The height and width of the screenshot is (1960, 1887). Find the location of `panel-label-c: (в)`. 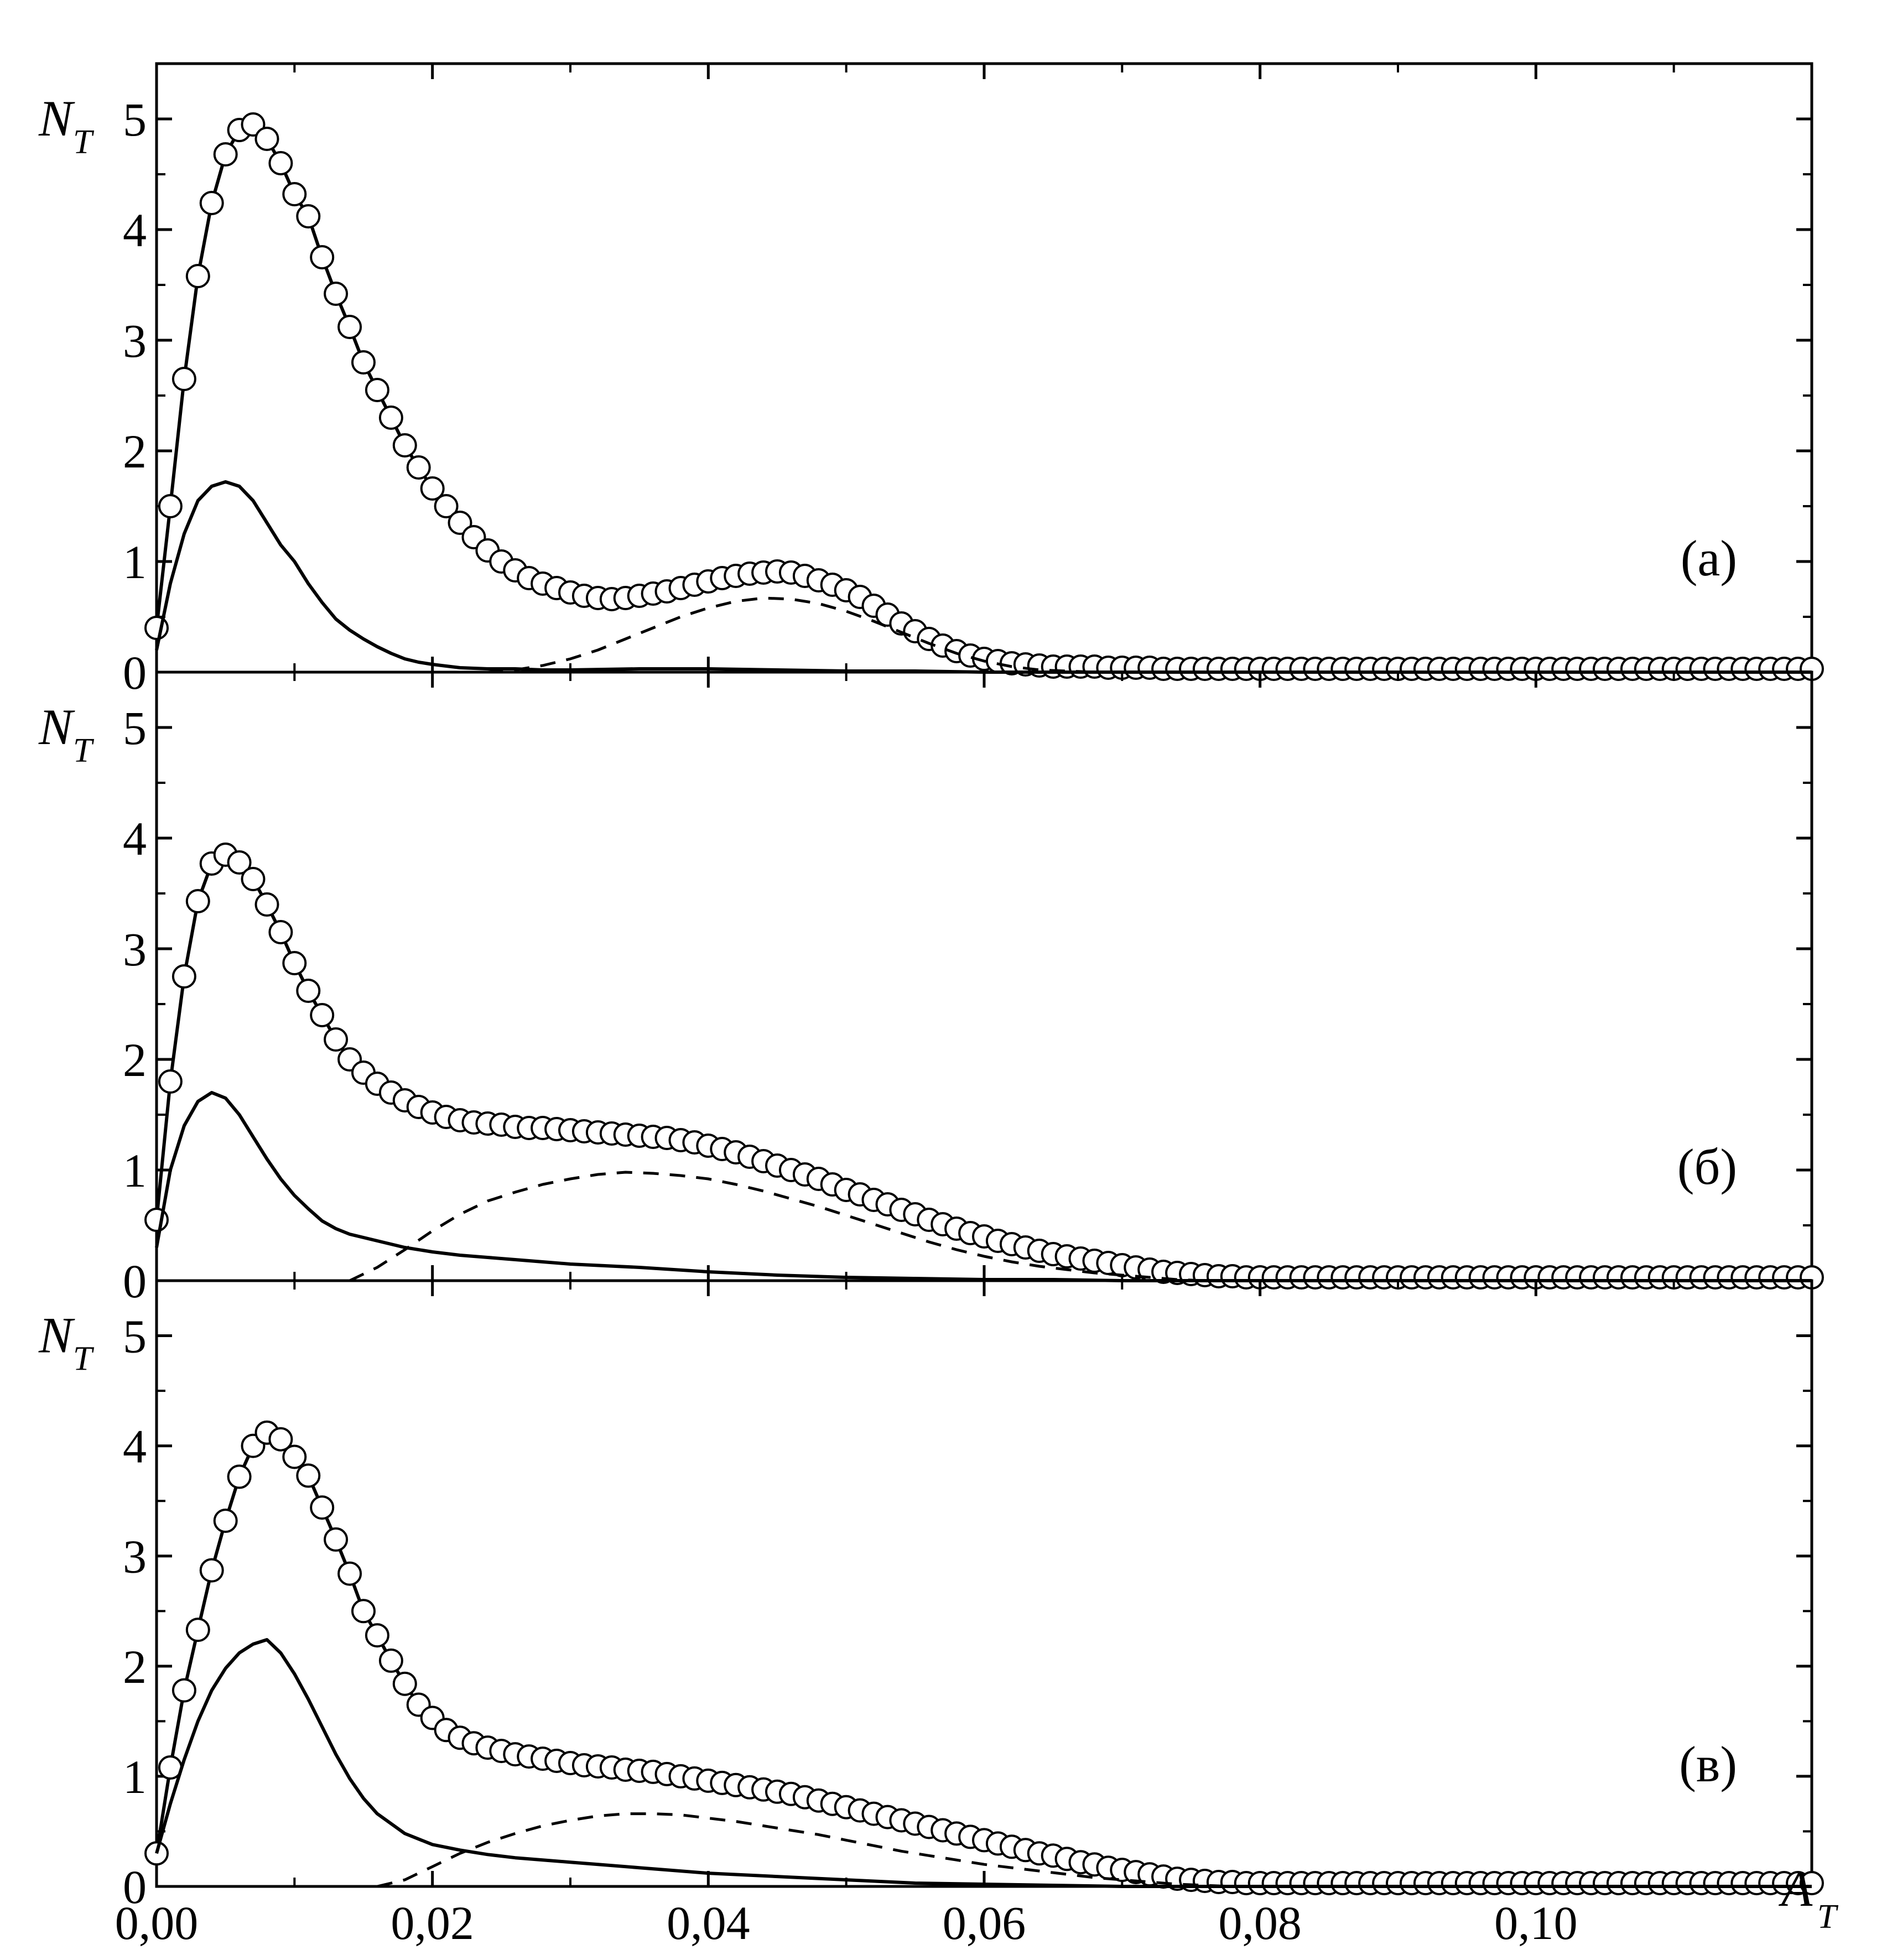

panel-label-c: (в) is located at coordinates (1708, 1764).